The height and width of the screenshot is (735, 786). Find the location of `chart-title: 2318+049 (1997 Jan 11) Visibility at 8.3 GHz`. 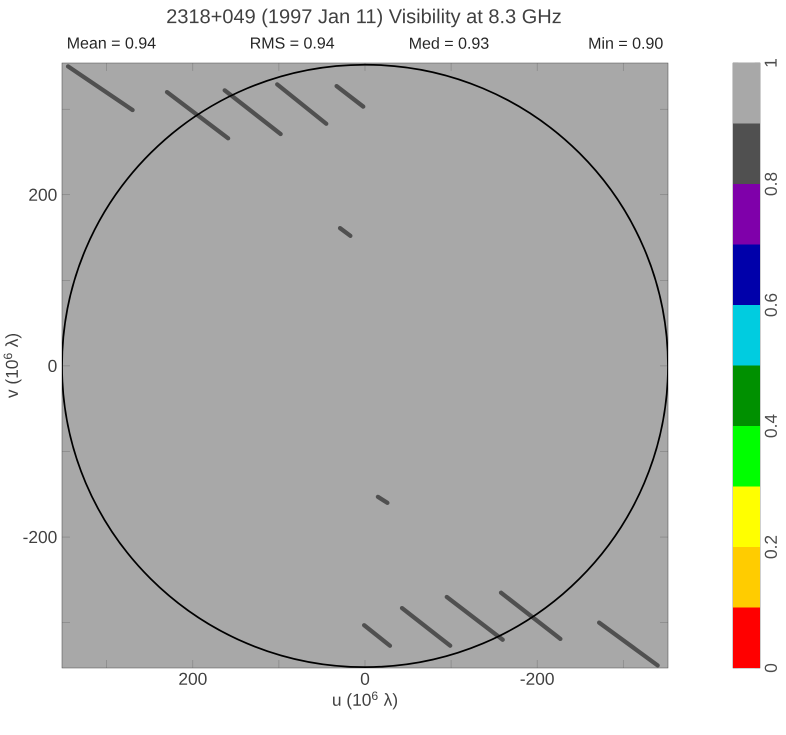

chart-title: 2318+049 (1997 Jan 11) Visibility at 8.3 GHz is located at coordinates (364, 18).